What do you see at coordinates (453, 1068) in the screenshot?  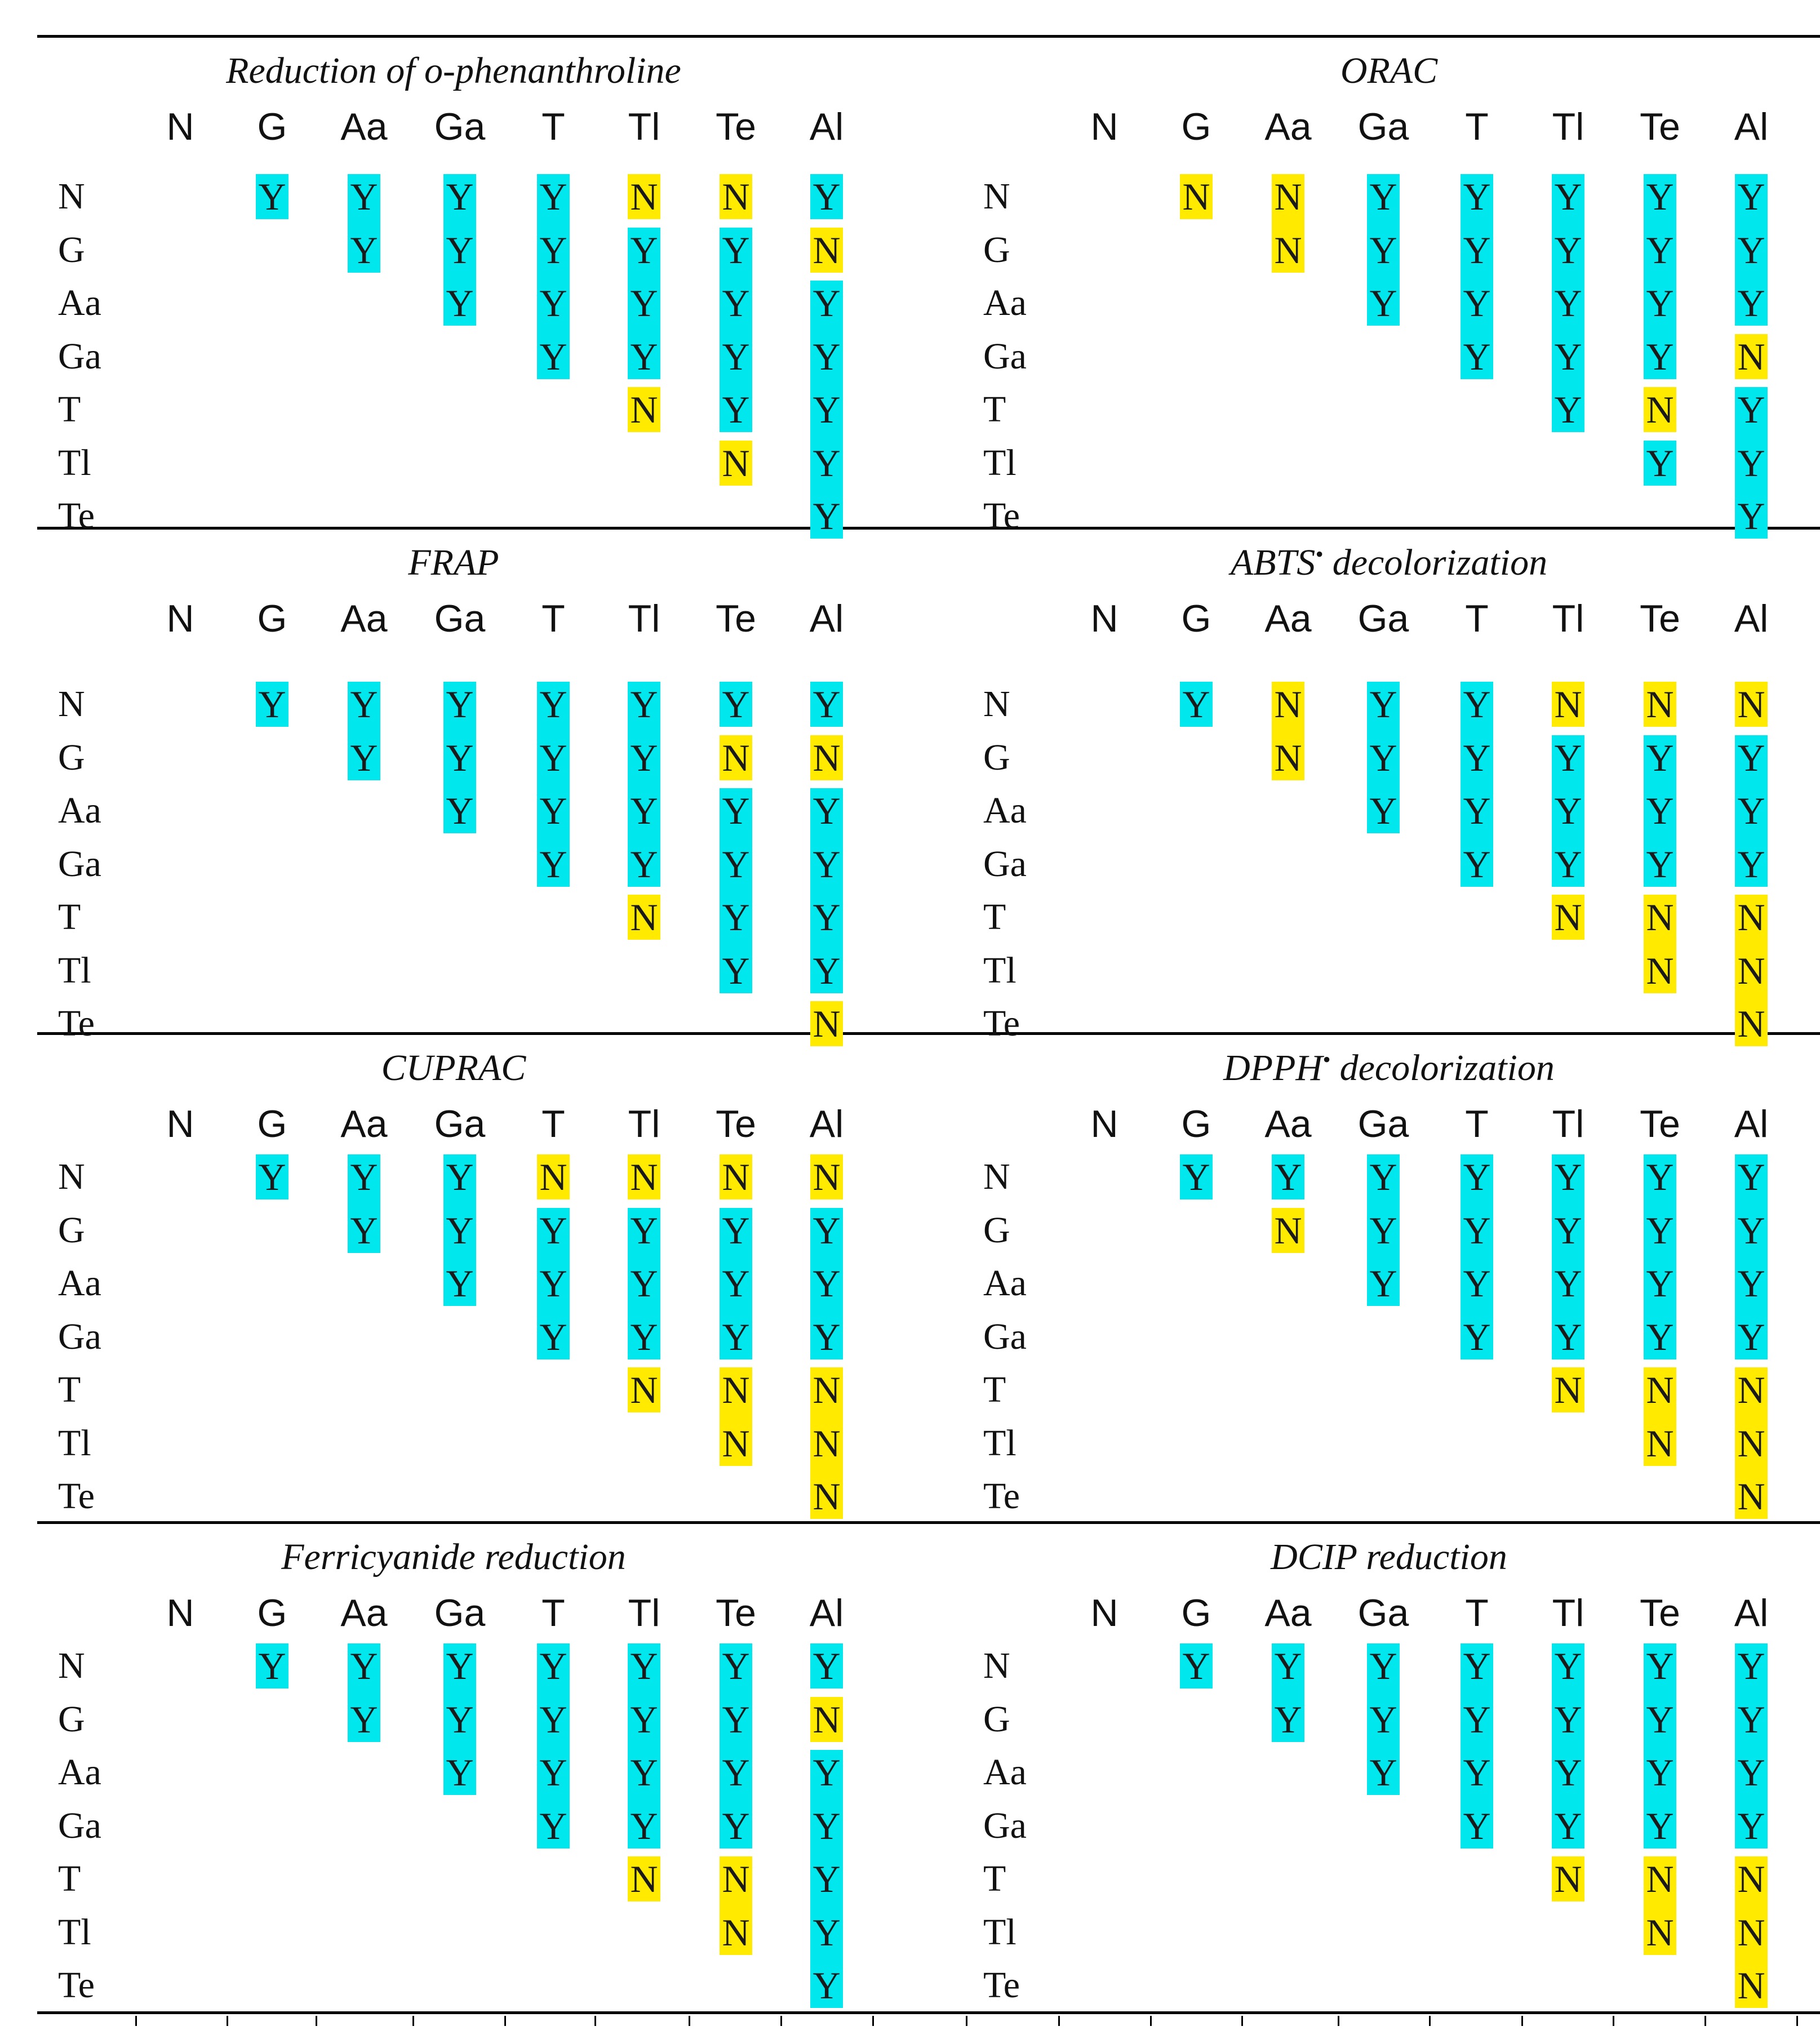 I see `panel-title: CUPRAC` at bounding box center [453, 1068].